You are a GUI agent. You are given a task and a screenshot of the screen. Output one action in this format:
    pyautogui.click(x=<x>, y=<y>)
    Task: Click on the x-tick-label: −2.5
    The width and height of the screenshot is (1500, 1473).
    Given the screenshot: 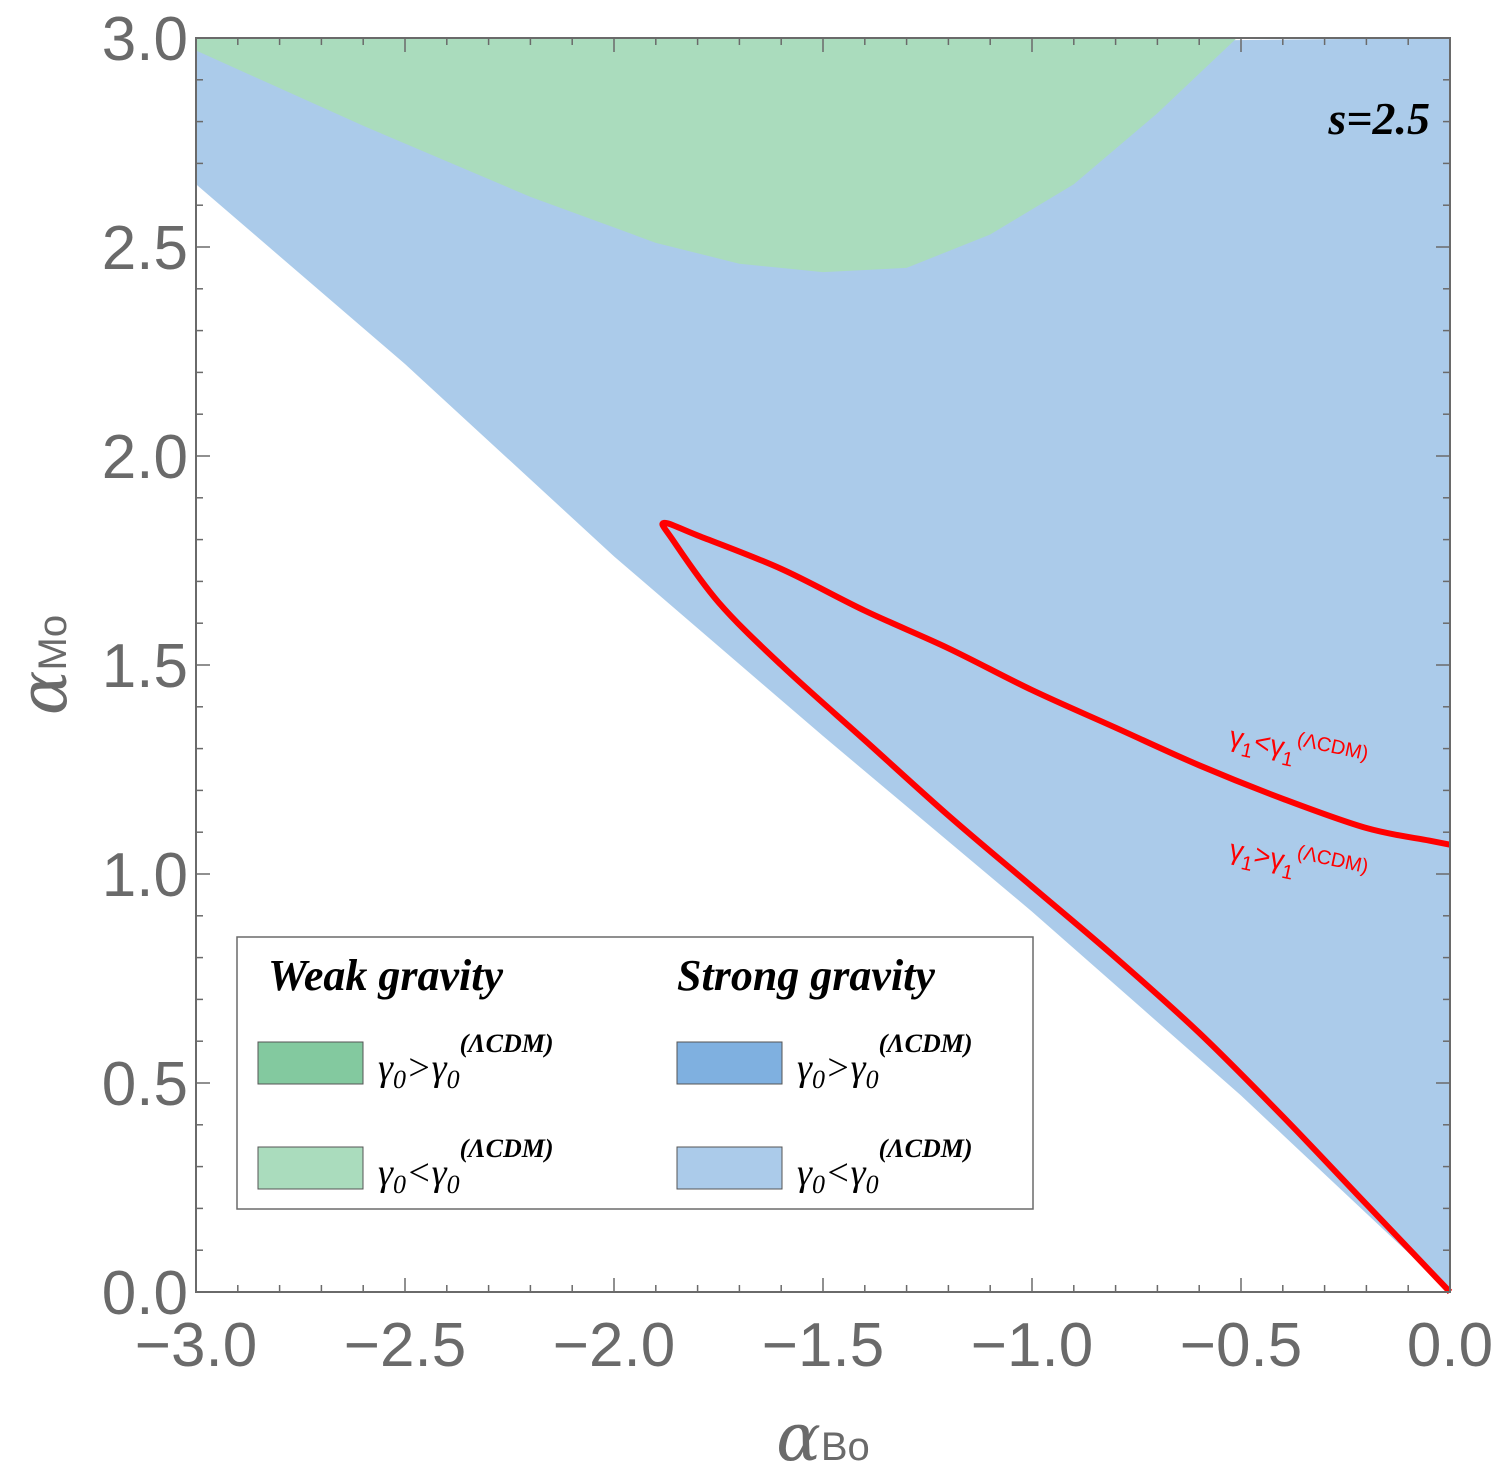 What is the action you would take?
    pyautogui.click(x=405, y=1345)
    